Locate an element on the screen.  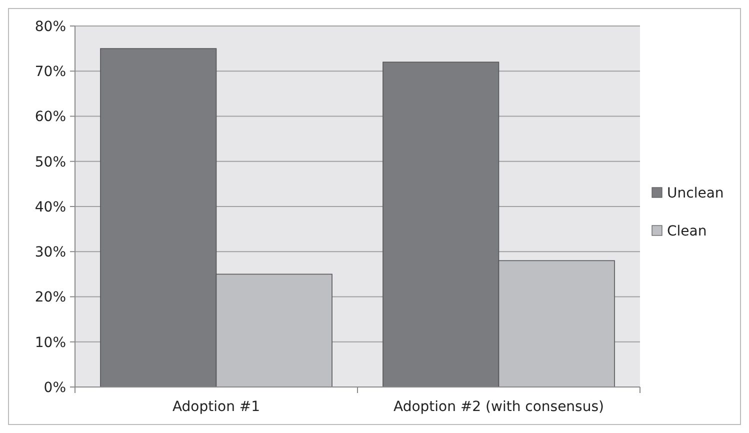
legend-label: Clean is located at coordinates (687, 231).